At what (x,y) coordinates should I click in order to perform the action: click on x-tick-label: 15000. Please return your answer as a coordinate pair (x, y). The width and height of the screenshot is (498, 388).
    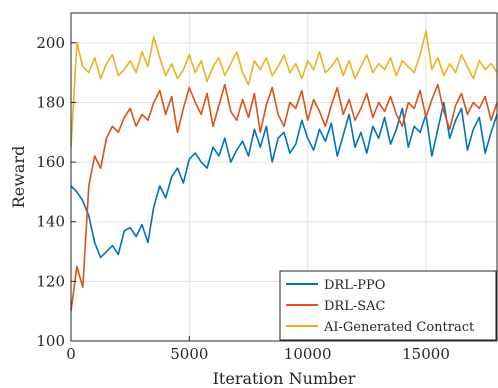
    Looking at the image, I should click on (426, 354).